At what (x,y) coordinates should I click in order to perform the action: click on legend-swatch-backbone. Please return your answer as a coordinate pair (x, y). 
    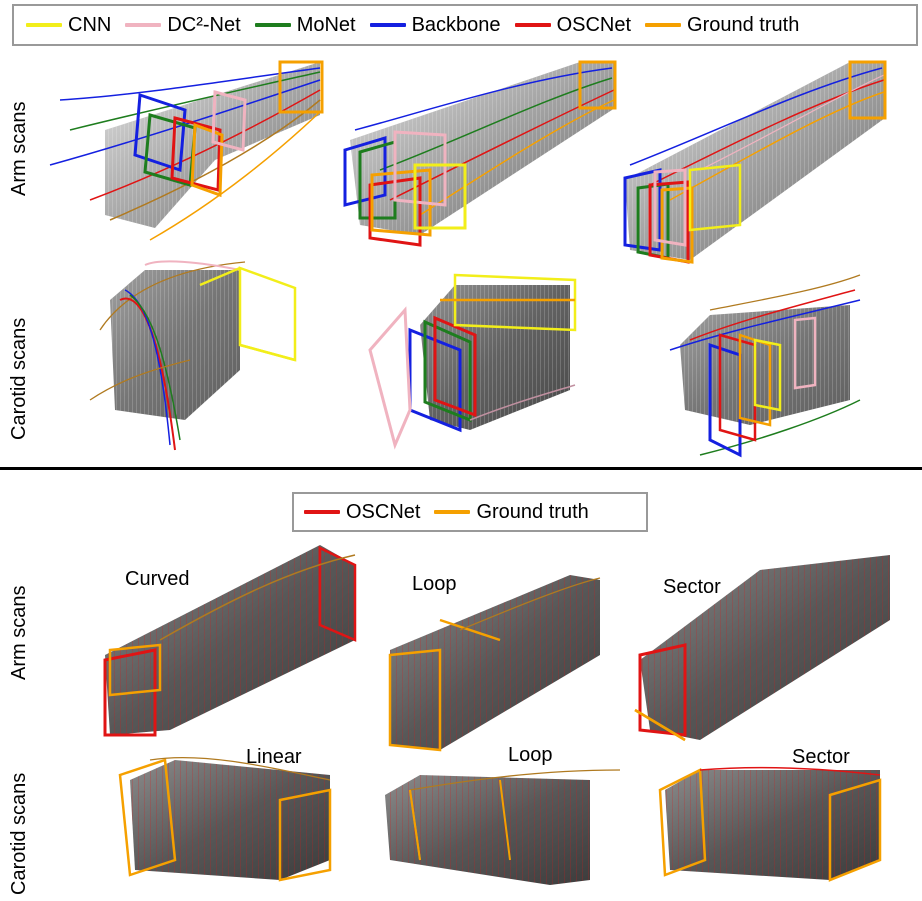
    Looking at the image, I should click on (387, 25).